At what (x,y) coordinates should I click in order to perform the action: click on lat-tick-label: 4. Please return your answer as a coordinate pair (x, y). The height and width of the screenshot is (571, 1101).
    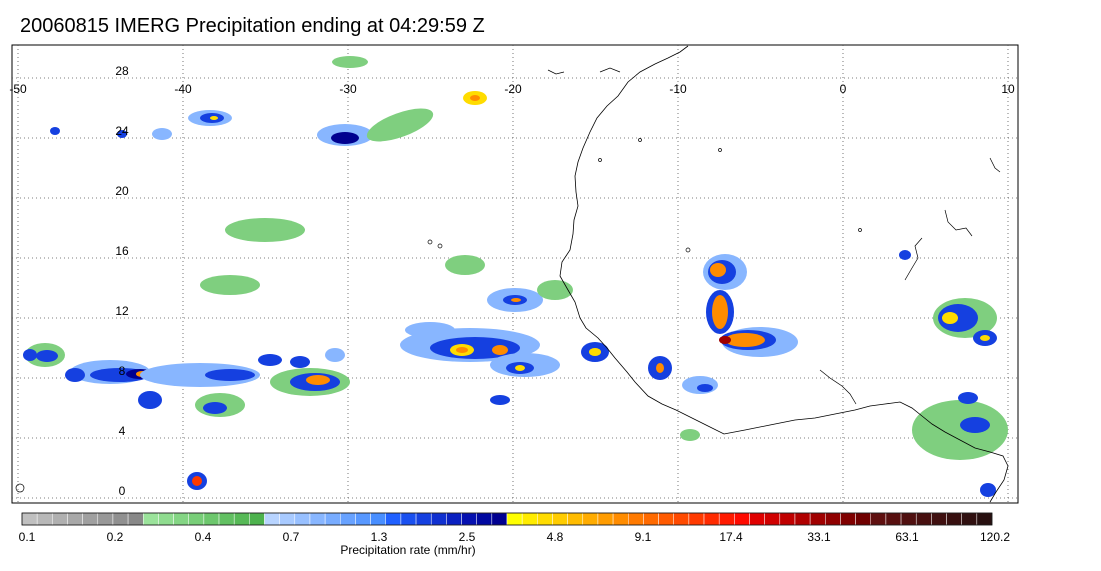
    Looking at the image, I should click on (122, 431).